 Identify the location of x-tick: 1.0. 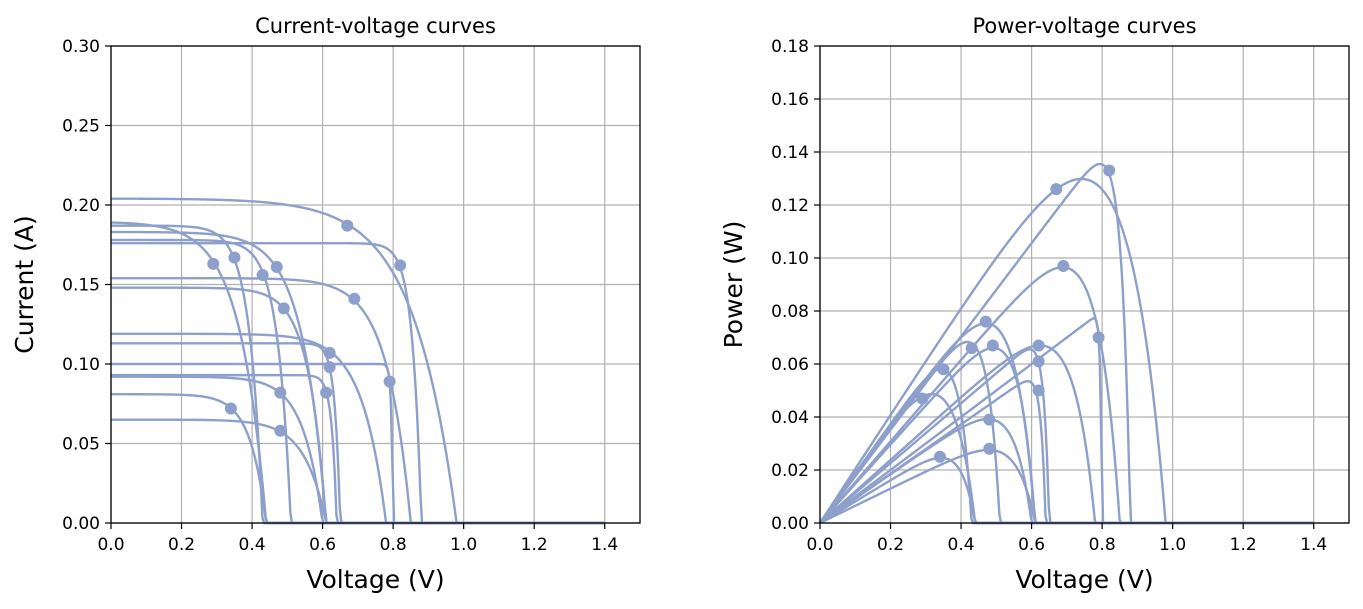
(1172, 539).